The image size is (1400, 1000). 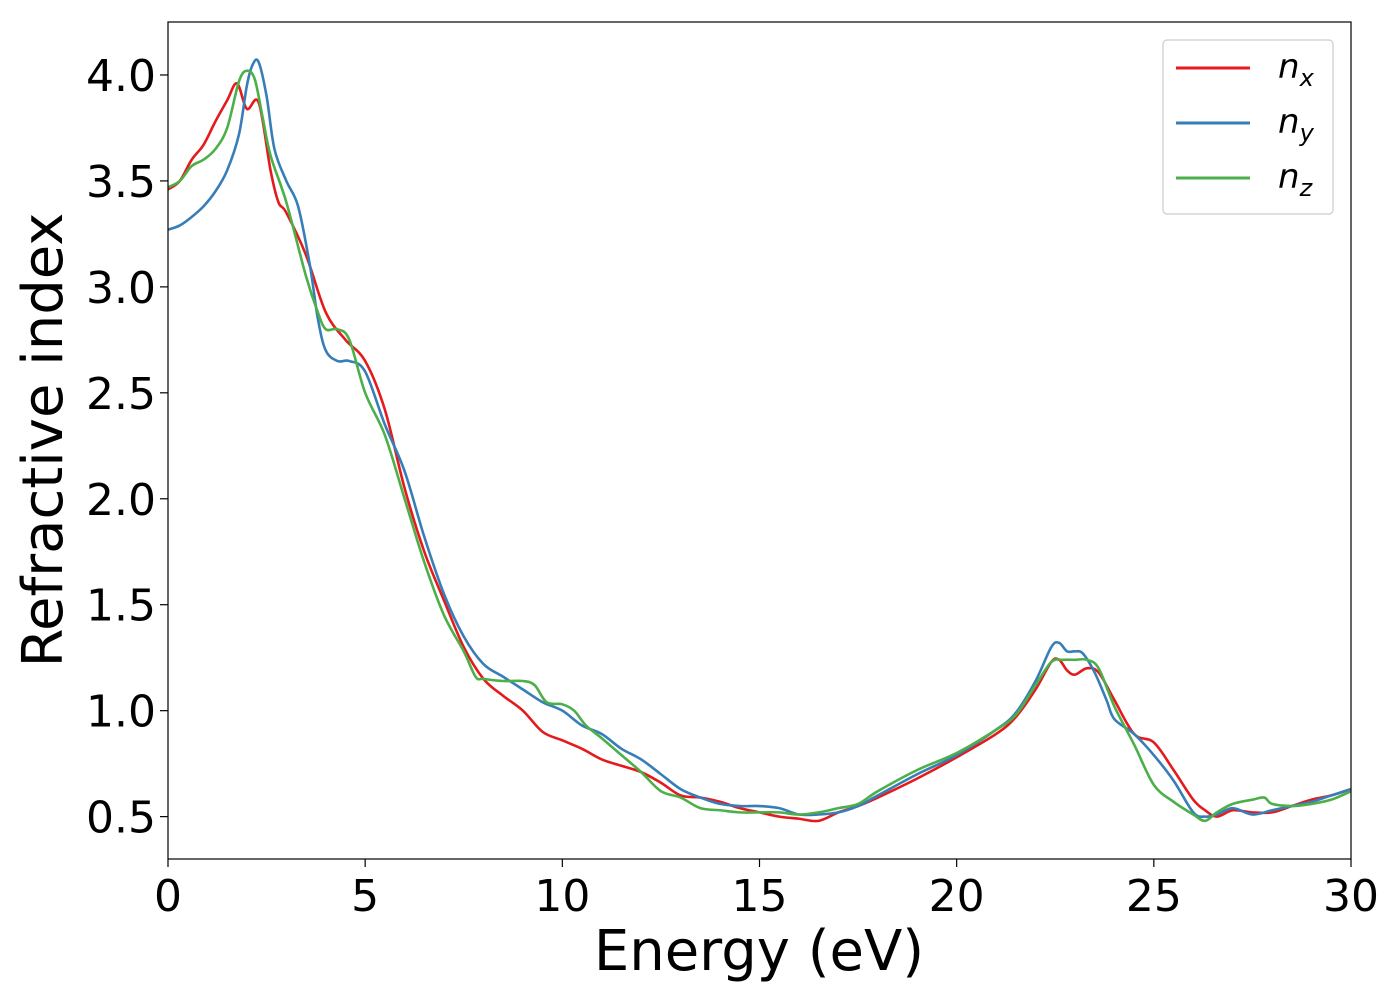 I want to click on legend-label-y: ny, so click(x=1296, y=124).